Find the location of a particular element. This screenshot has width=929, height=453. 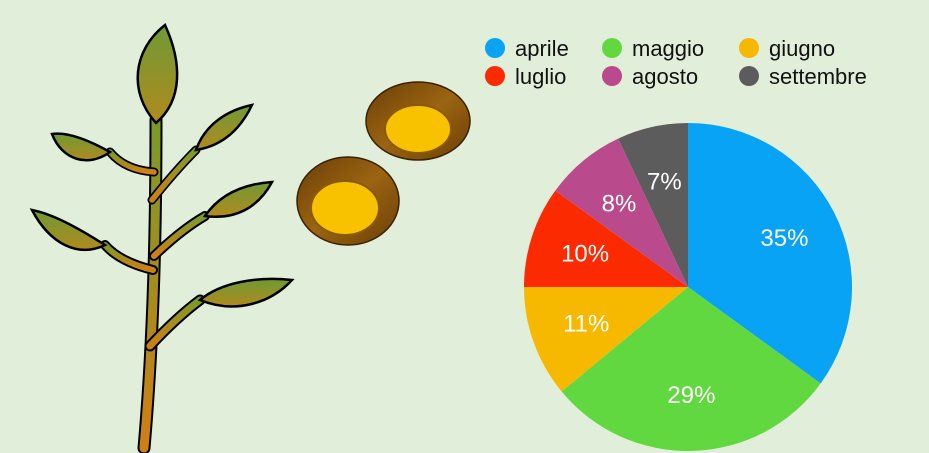

legend-label: luglio is located at coordinates (540, 76).